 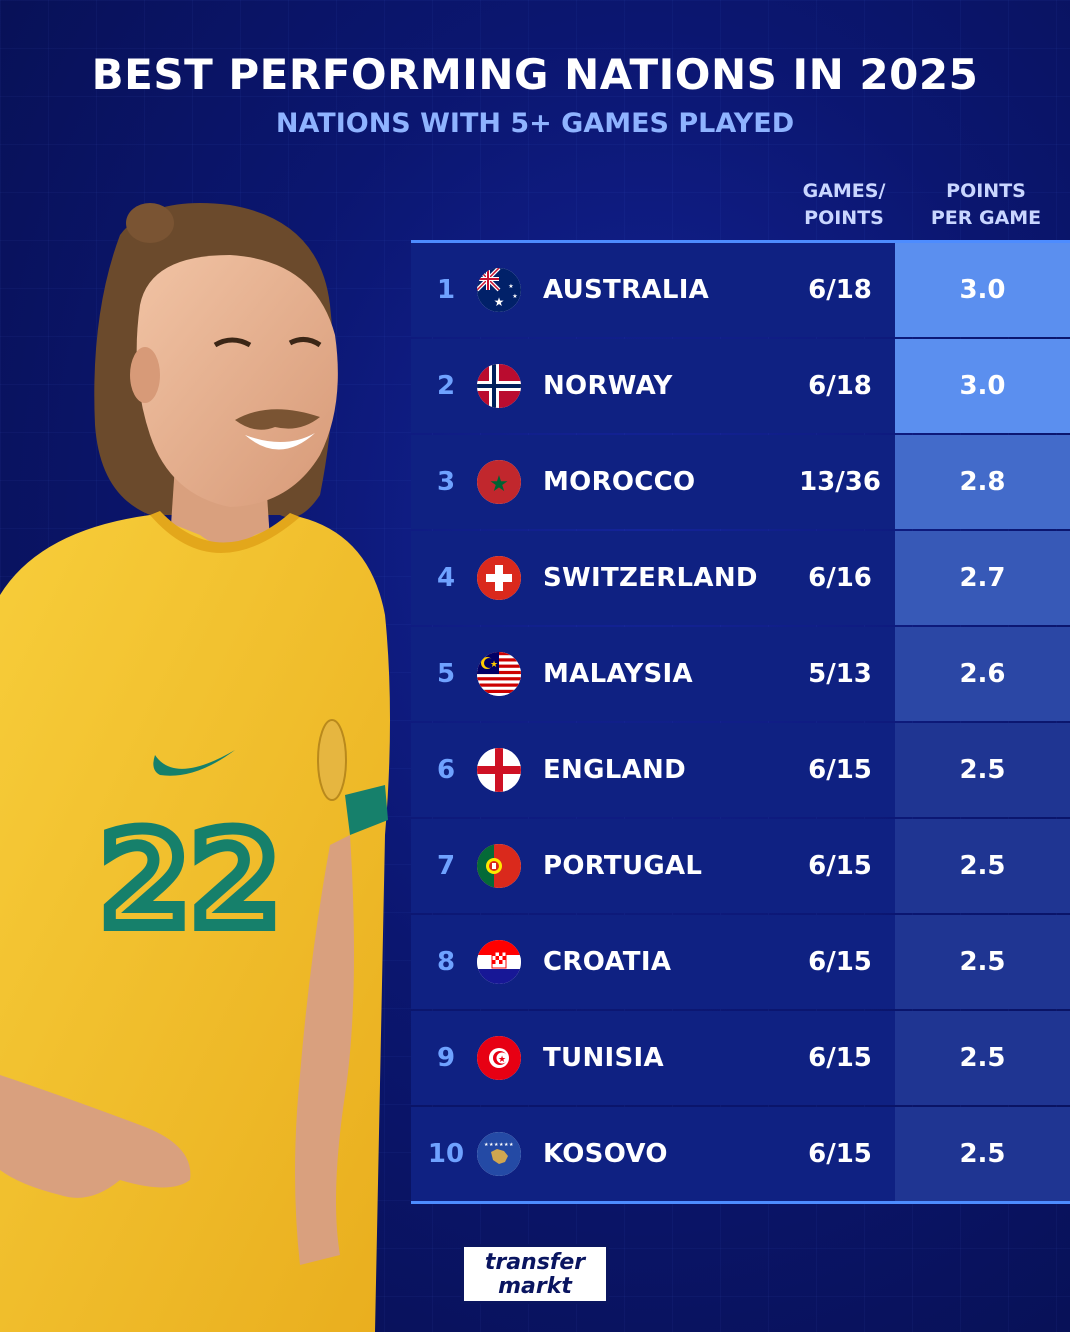 What do you see at coordinates (982, 674) in the screenshot?
I see `points-per-game-value: 2.6` at bounding box center [982, 674].